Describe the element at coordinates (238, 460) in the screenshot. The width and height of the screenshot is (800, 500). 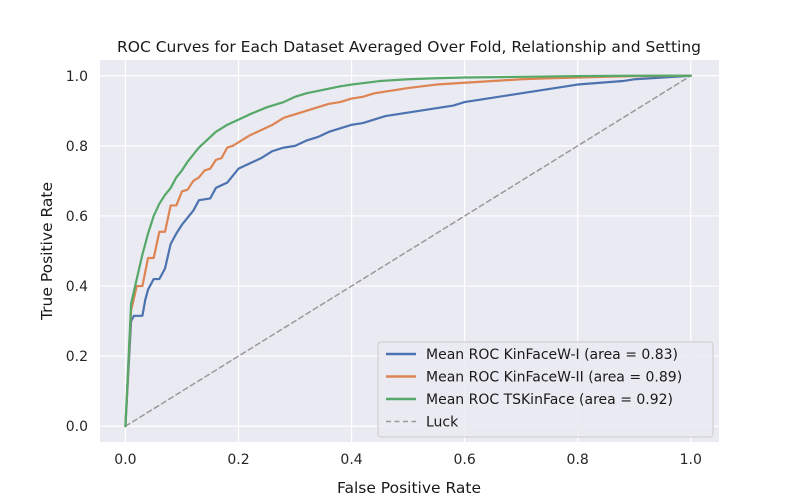
I see `x-tick-label: 0.2` at that location.